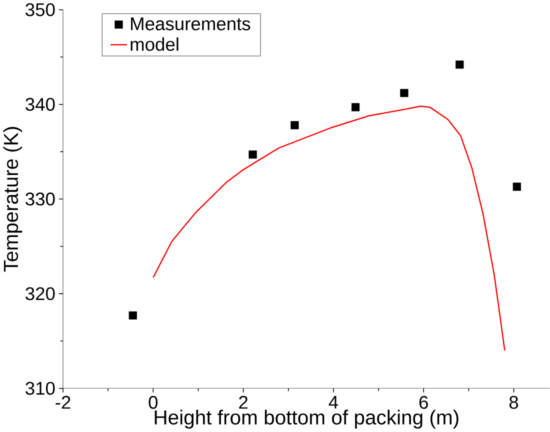  What do you see at coordinates (40, 199) in the screenshot?
I see `y-tick-label: 330` at bounding box center [40, 199].